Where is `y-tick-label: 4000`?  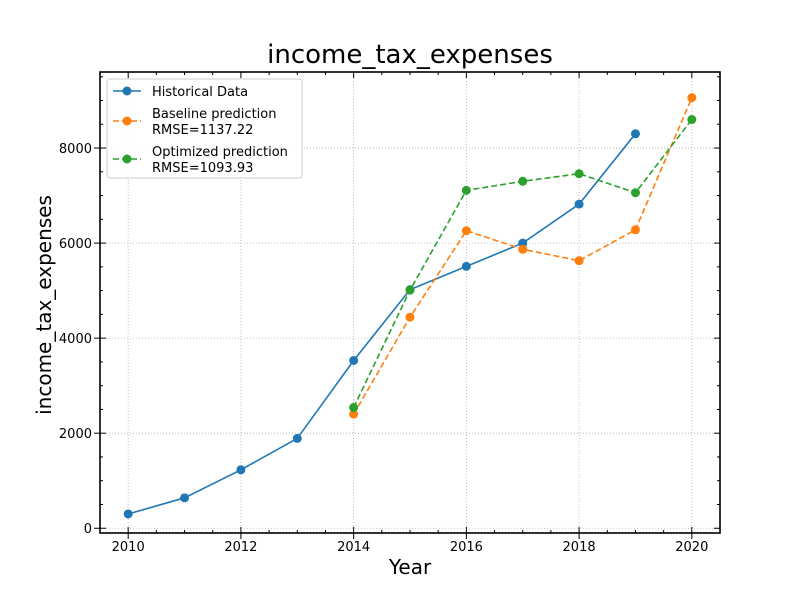
y-tick-label: 4000 is located at coordinates (75, 339).